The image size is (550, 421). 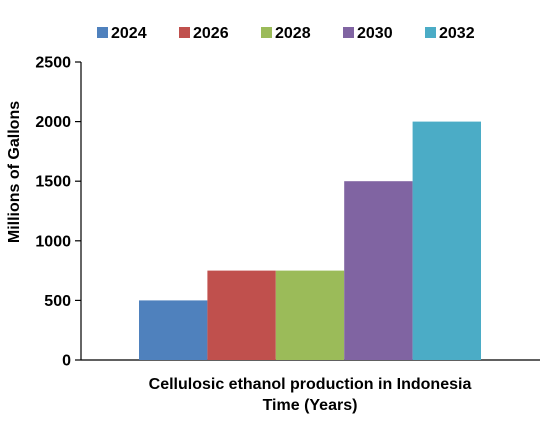 I want to click on legend-item-2032: 2032, so click(x=450, y=33).